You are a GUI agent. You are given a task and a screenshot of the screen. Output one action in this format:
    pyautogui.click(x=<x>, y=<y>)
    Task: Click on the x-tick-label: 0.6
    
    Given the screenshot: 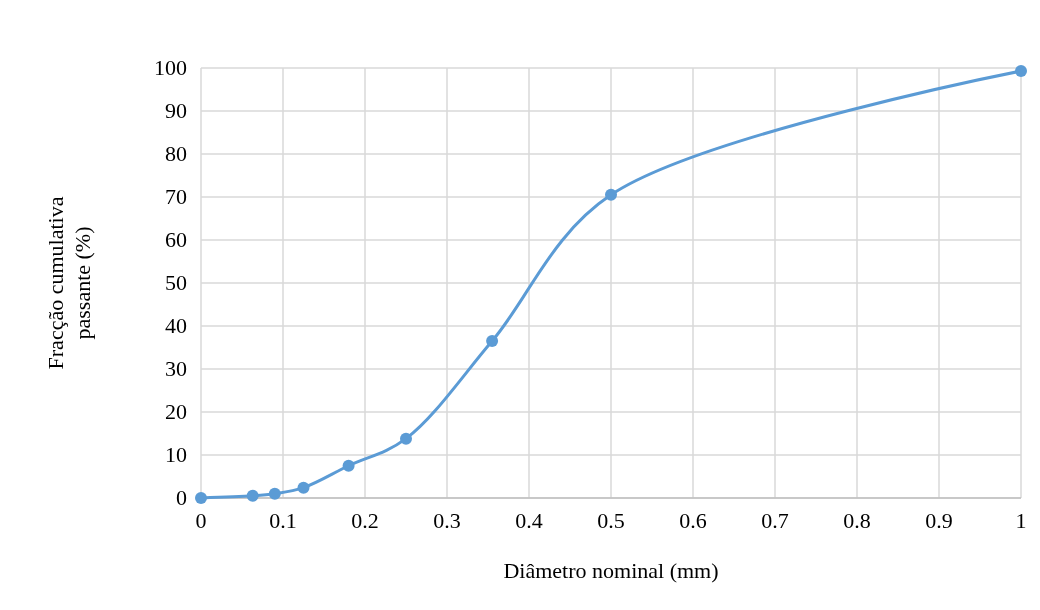 What is the action you would take?
    pyautogui.click(x=693, y=520)
    